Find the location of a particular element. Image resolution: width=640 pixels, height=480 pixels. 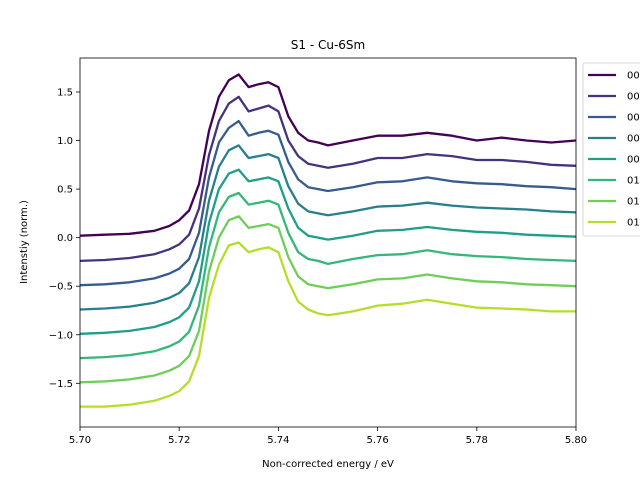

legend-label-1: 00 is located at coordinates (633, 97).